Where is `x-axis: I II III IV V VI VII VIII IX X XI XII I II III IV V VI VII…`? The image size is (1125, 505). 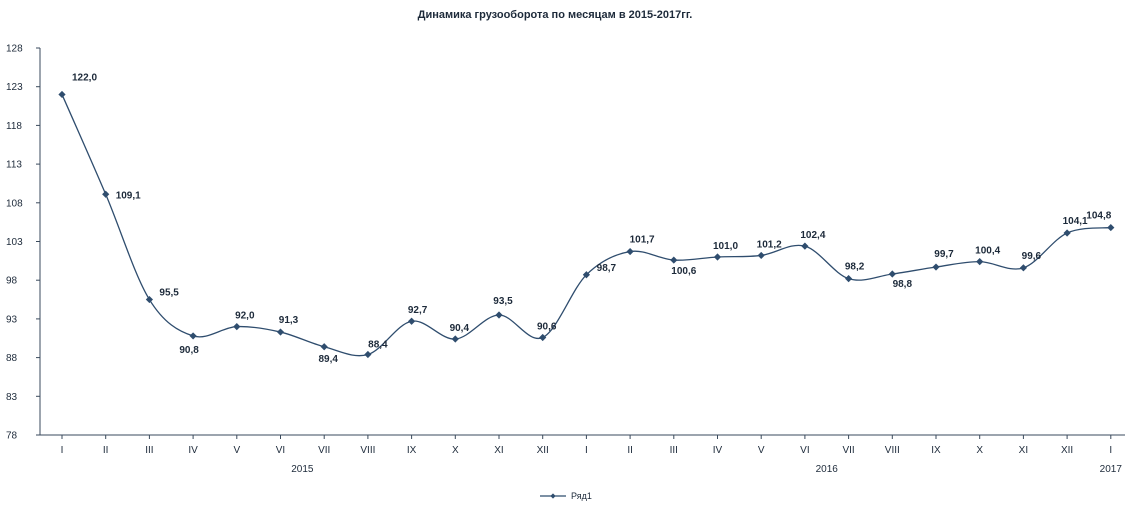 x-axis: I II III IV V VI VII VIII IX X XI XII I II III IV V VI VII… is located at coordinates (582, 454).